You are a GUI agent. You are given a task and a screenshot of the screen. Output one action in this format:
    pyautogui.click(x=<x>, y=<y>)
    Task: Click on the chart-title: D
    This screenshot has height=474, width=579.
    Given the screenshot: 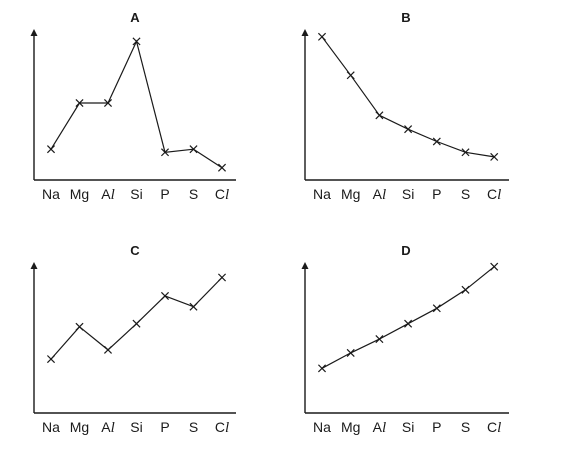 What is the action you would take?
    pyautogui.click(x=405, y=250)
    